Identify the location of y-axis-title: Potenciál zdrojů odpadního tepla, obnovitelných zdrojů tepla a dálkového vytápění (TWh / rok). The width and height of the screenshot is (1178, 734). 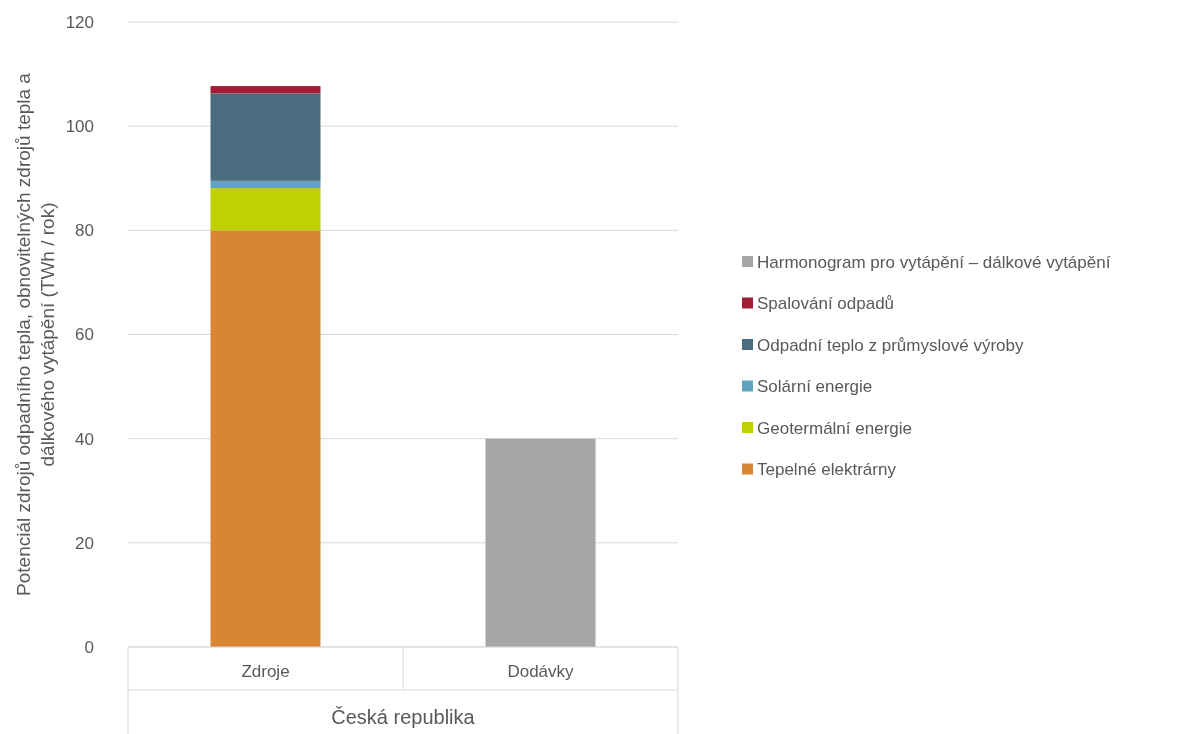
(35, 334).